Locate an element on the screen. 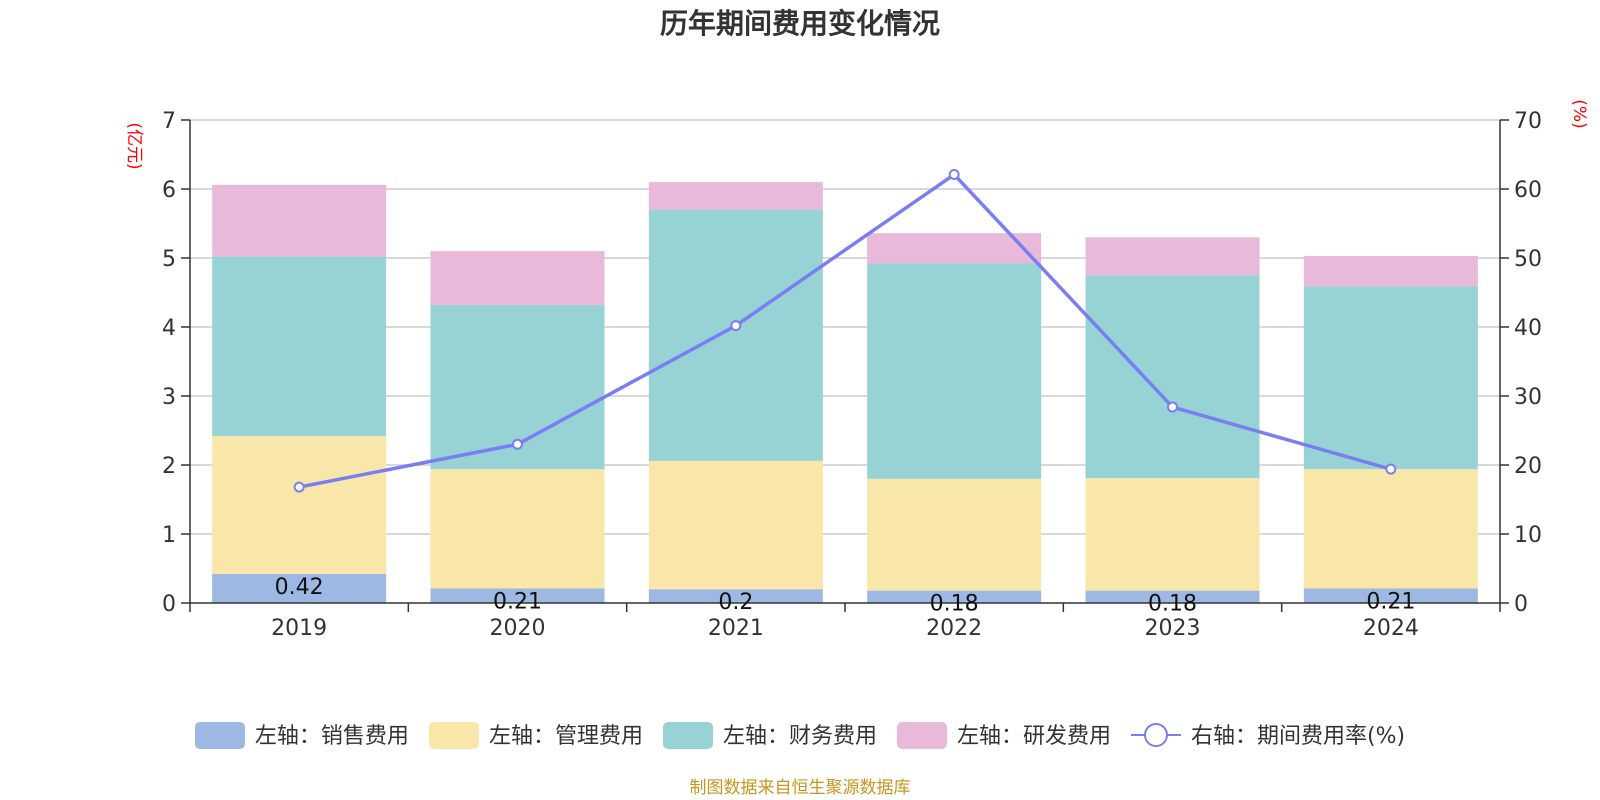 The height and width of the screenshot is (800, 1600). x-tick-label: 2024 is located at coordinates (1391, 628).